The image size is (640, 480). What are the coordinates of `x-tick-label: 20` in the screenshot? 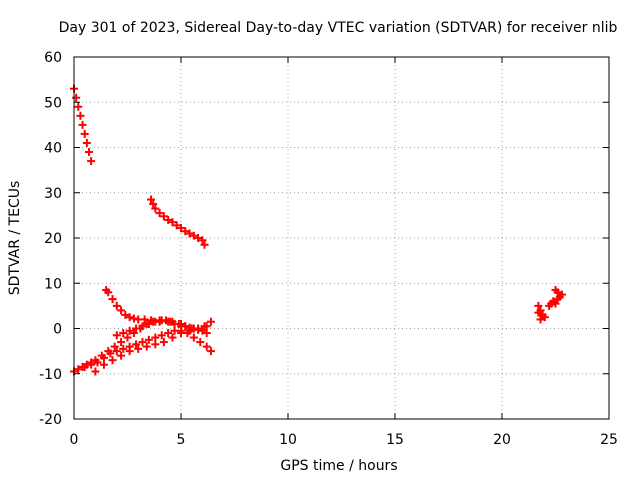 It's located at (502, 440).